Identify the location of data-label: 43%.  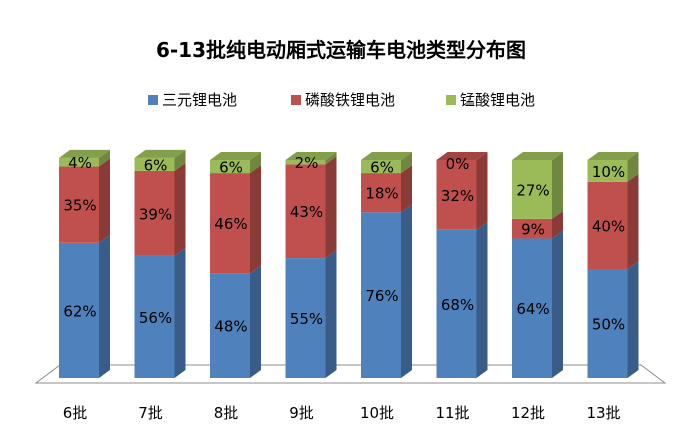
(306, 212).